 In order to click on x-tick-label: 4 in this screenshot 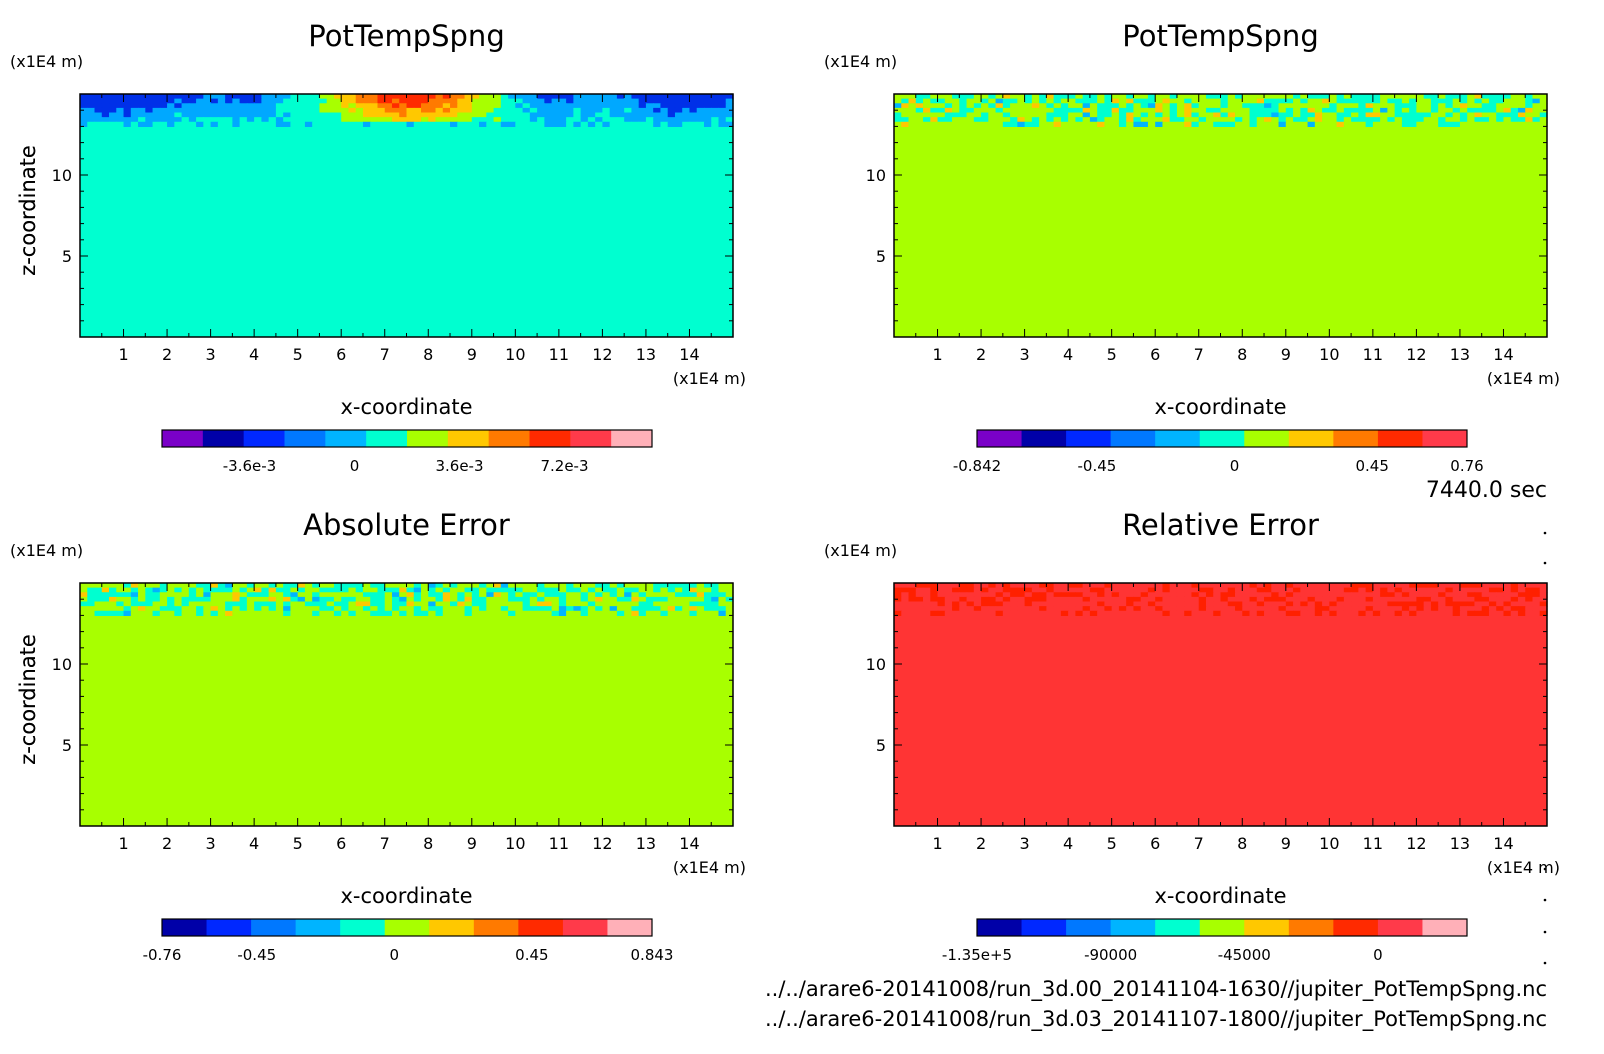, I will do `click(254, 354)`.